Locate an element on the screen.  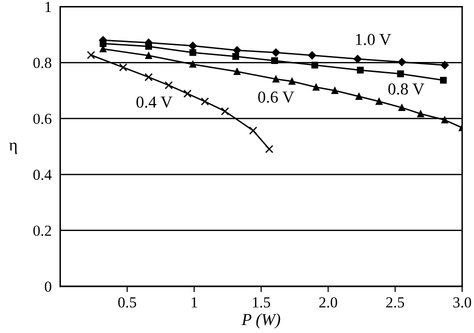
y-tick-label: 0.4 is located at coordinates (42, 175).